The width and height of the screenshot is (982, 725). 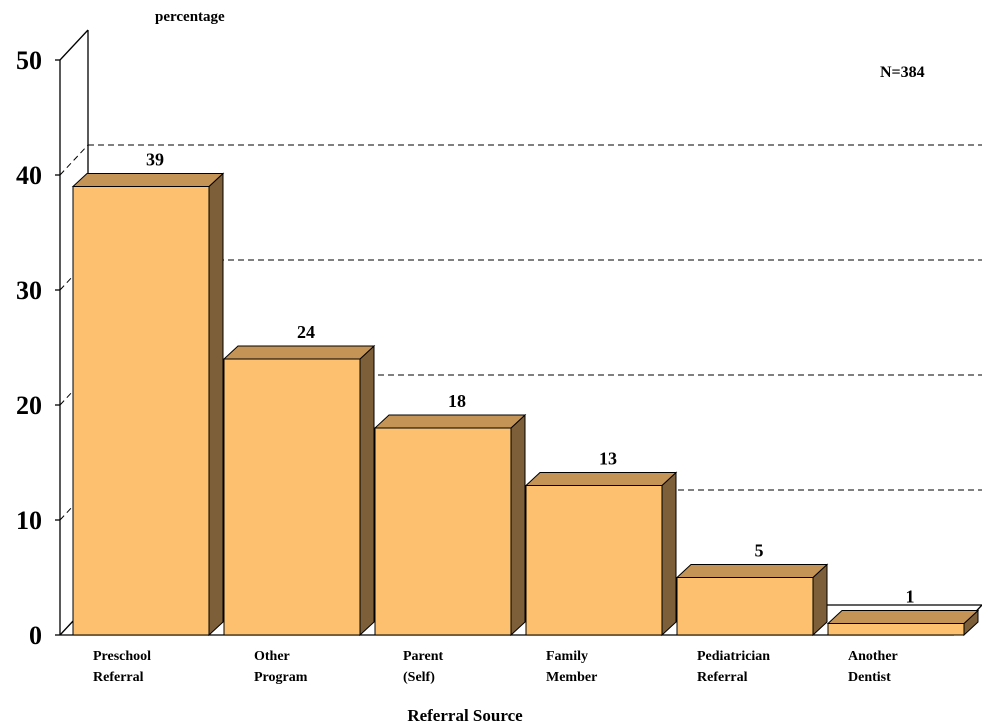 What do you see at coordinates (608, 459) in the screenshot?
I see `value-label-3: 13` at bounding box center [608, 459].